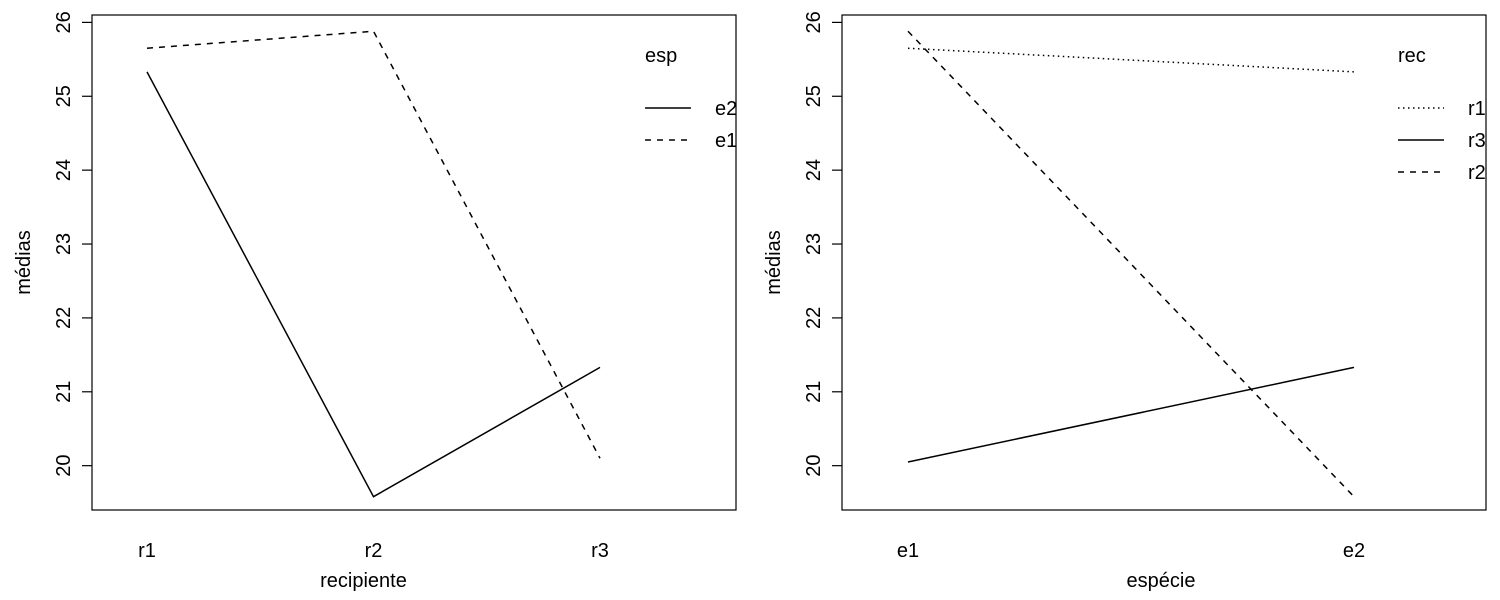 The image size is (1500, 600). What do you see at coordinates (661, 56) in the screenshot?
I see `legend-title: esp` at bounding box center [661, 56].